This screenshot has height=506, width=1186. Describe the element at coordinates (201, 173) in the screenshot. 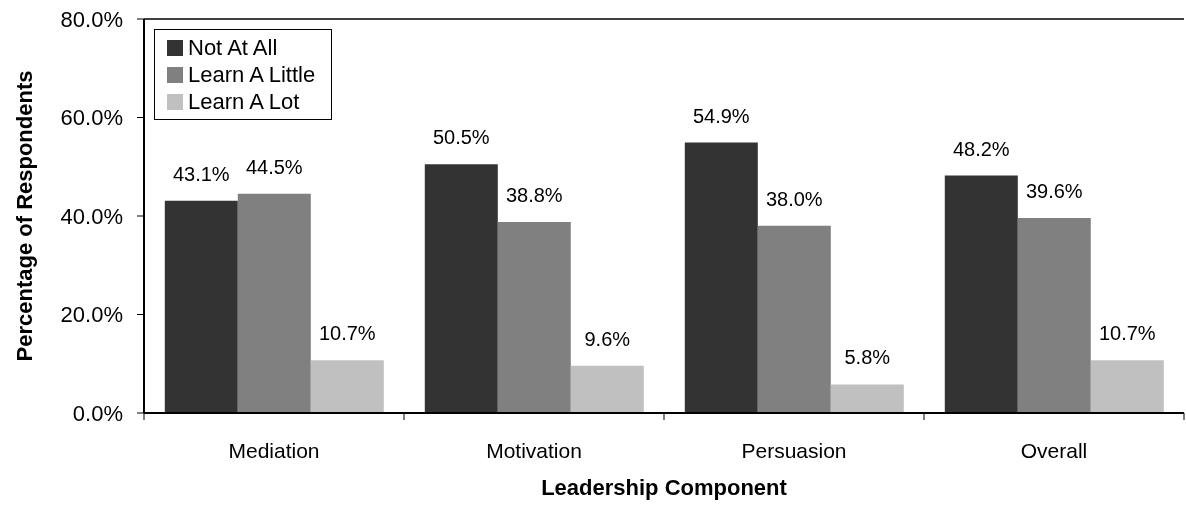

I see `data-label: 43.1%` at that location.